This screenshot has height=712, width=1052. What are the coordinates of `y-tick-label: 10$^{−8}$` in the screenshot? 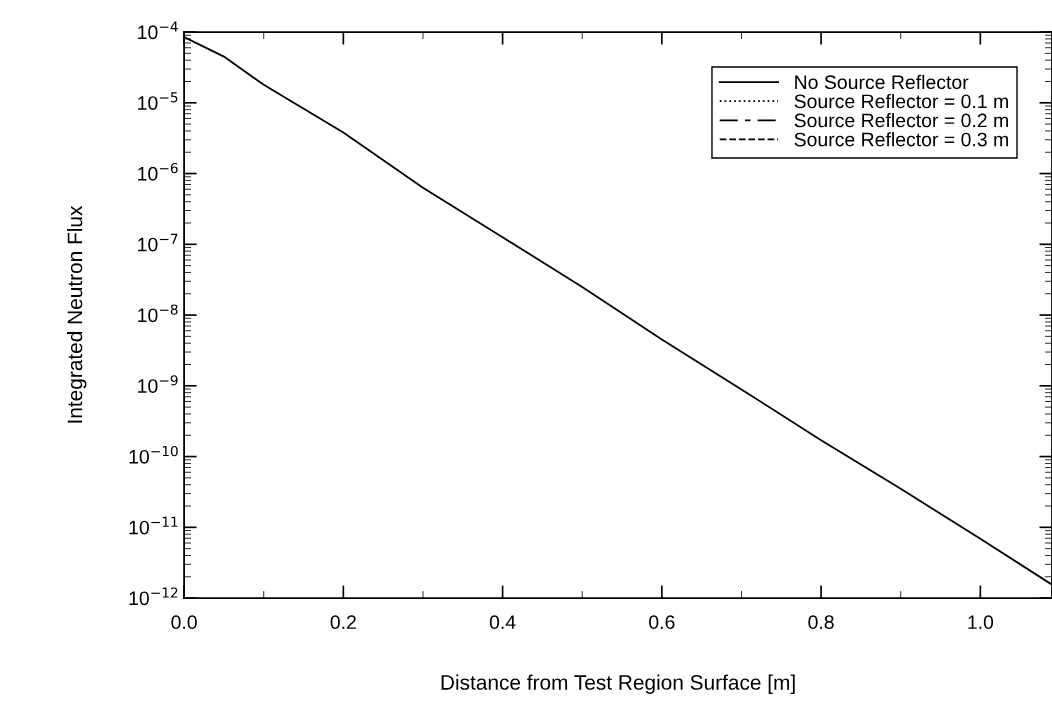 It's located at (158, 313).